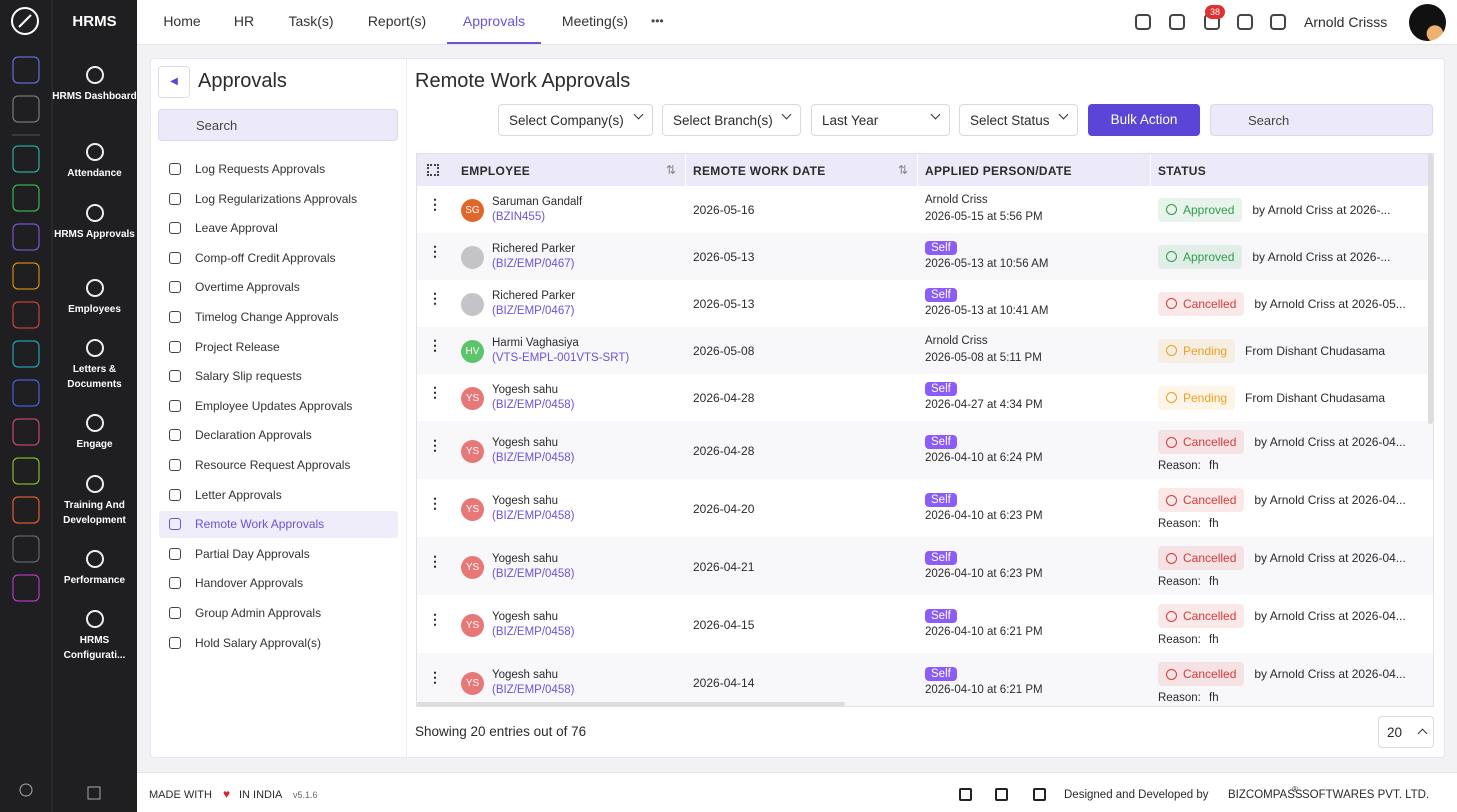 The image size is (1457, 812). Describe the element at coordinates (278, 169) in the screenshot. I see `sidebar-item: Log Requests Approvals` at that location.